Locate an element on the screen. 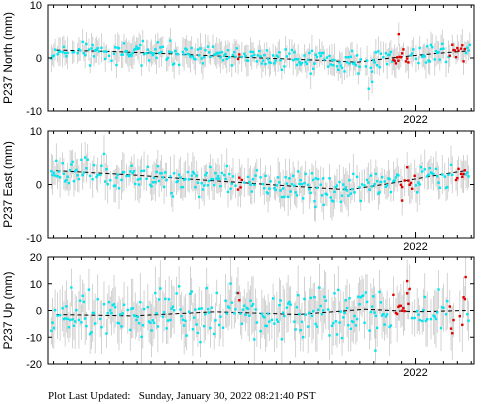 The width and height of the screenshot is (481, 404). trend-line is located at coordinates (261, 312).